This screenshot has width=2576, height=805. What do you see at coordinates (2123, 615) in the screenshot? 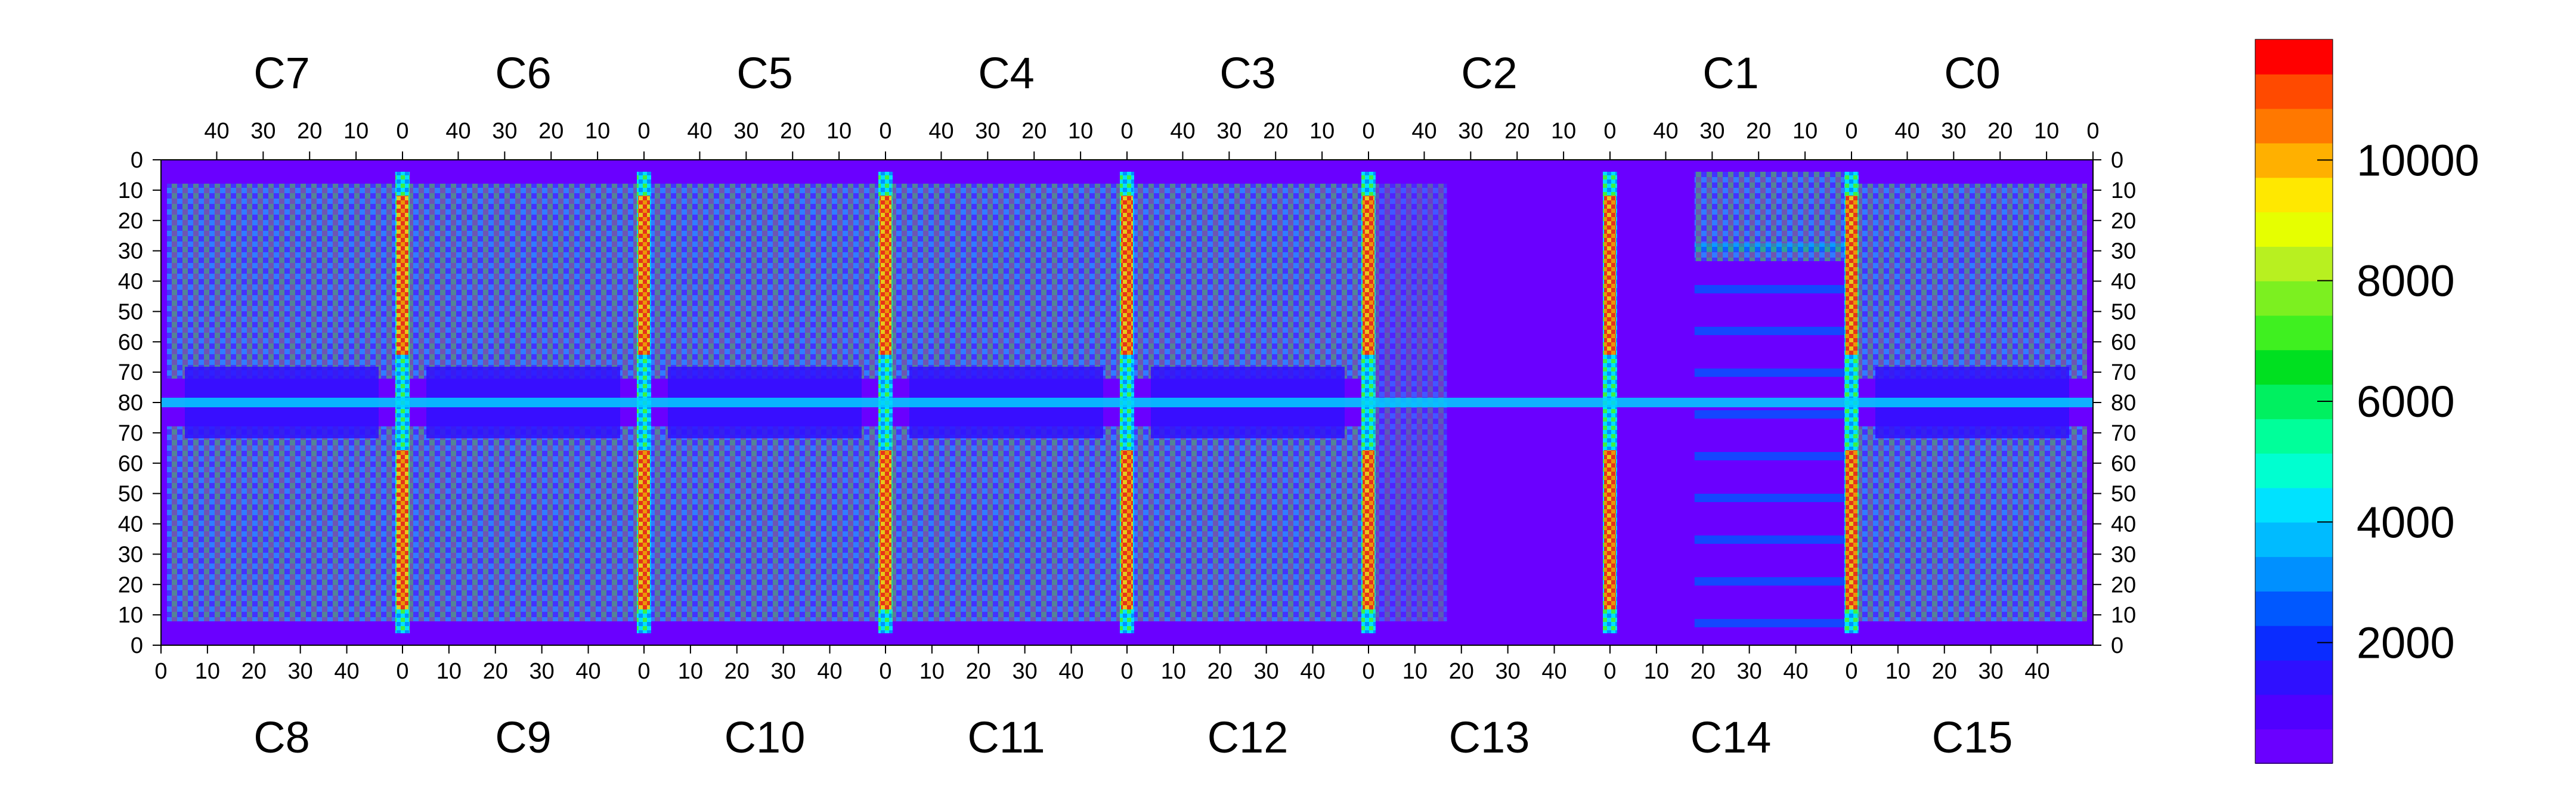
I see `y-tick-label-right: 10` at bounding box center [2123, 615].